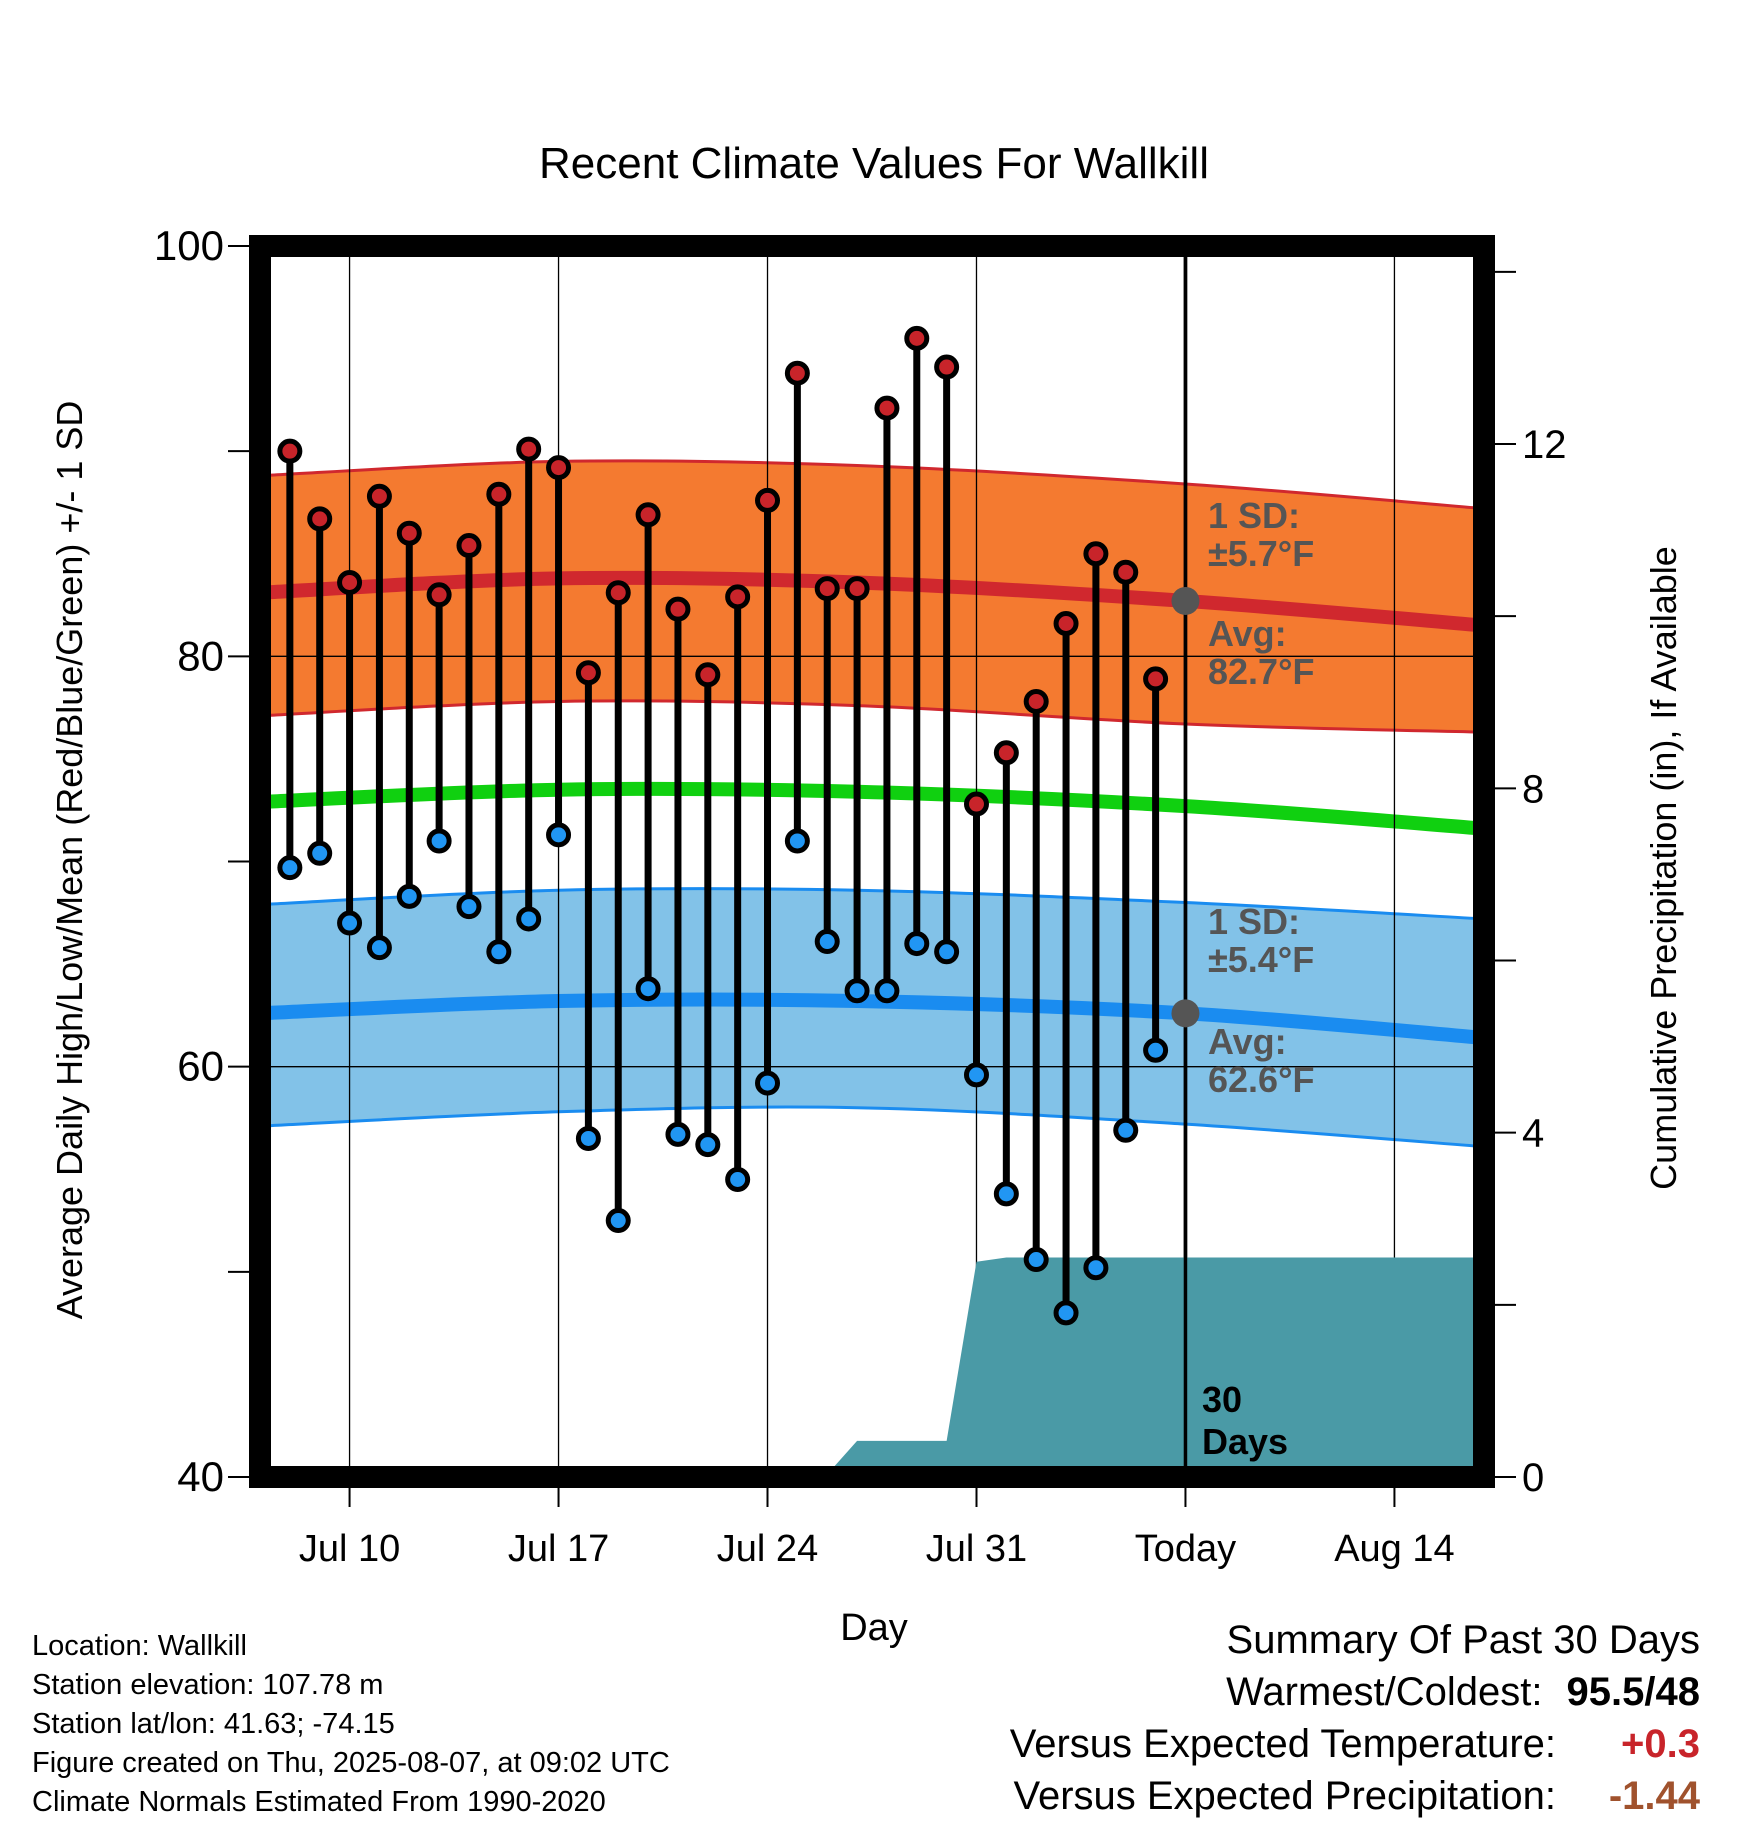 Image resolution: width=1748 pixels, height=1828 pixels. I want to click on precip-cumulative-area, so click(887, 1367).